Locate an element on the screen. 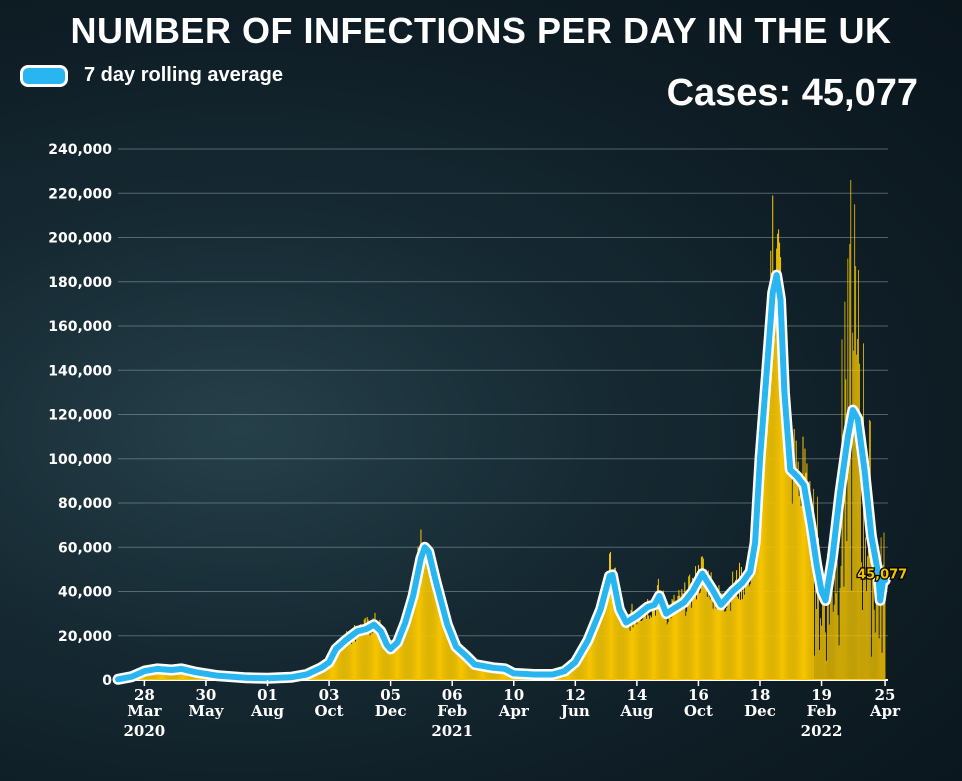 The width and height of the screenshot is (962, 781). x-tick-day: 12 is located at coordinates (575, 695).